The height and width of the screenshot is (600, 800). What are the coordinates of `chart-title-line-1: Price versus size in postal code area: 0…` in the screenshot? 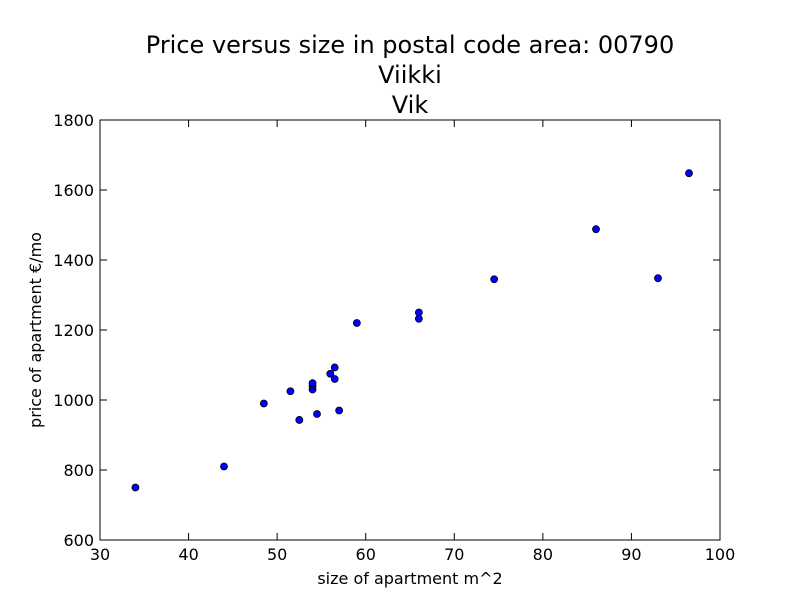 It's located at (410, 45).